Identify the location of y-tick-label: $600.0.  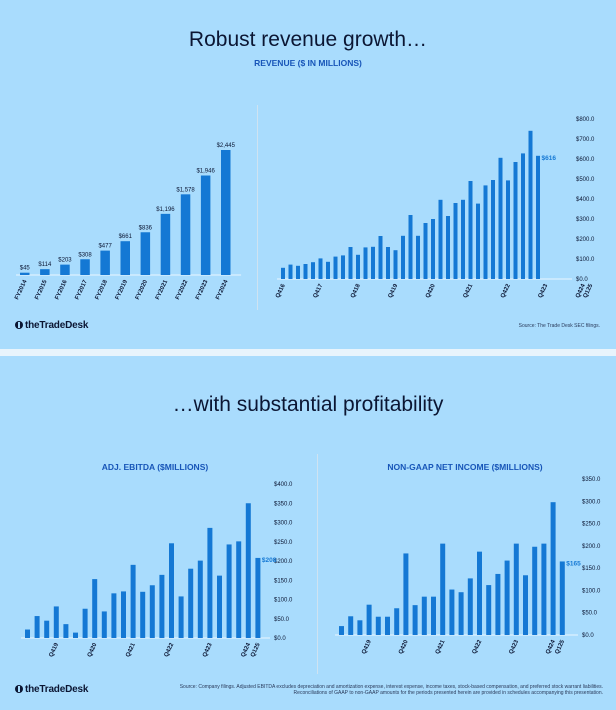
(585, 160).